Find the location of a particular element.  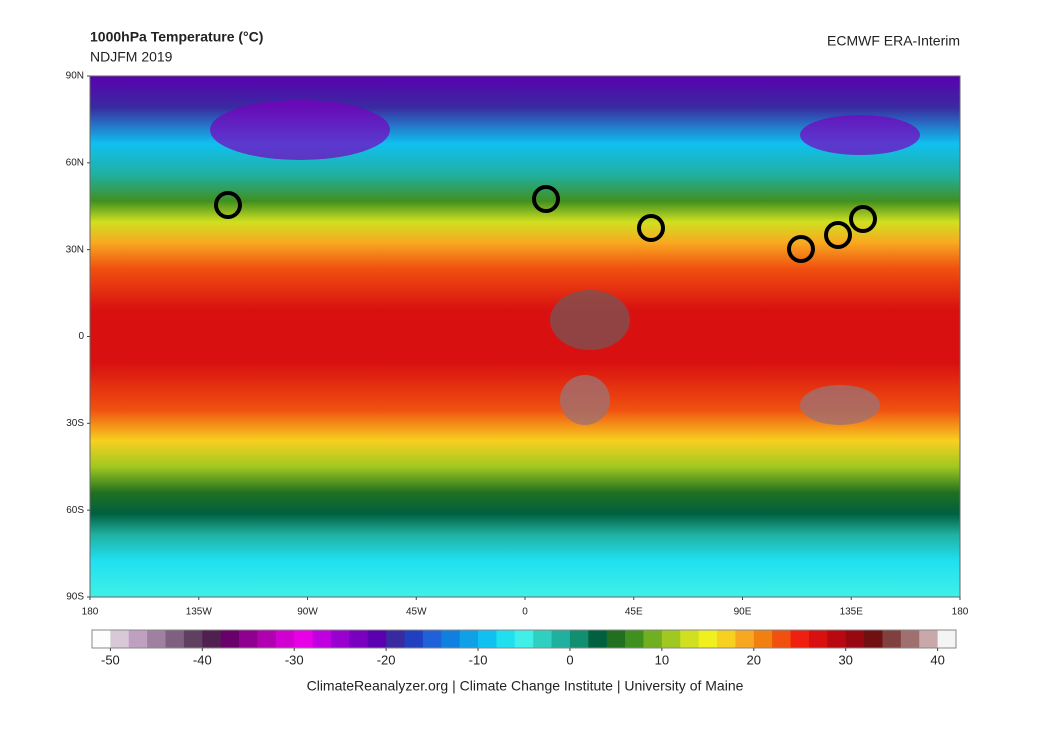

colorbar-tick-label: 30 is located at coordinates (845, 659).